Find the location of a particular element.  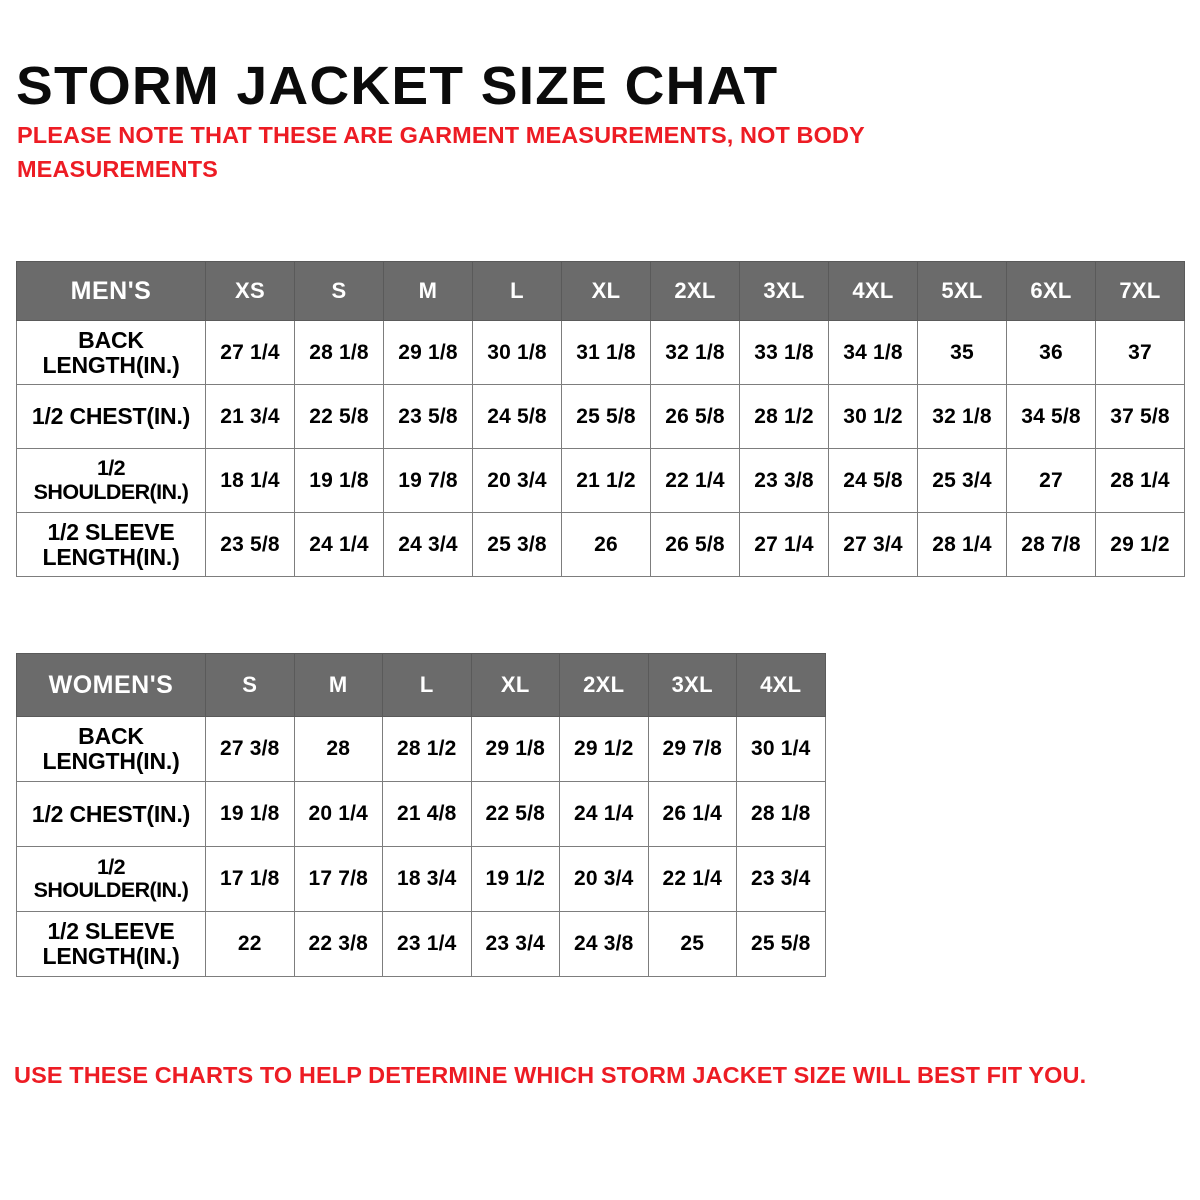

womens-size-header-m: M is located at coordinates (338, 685).